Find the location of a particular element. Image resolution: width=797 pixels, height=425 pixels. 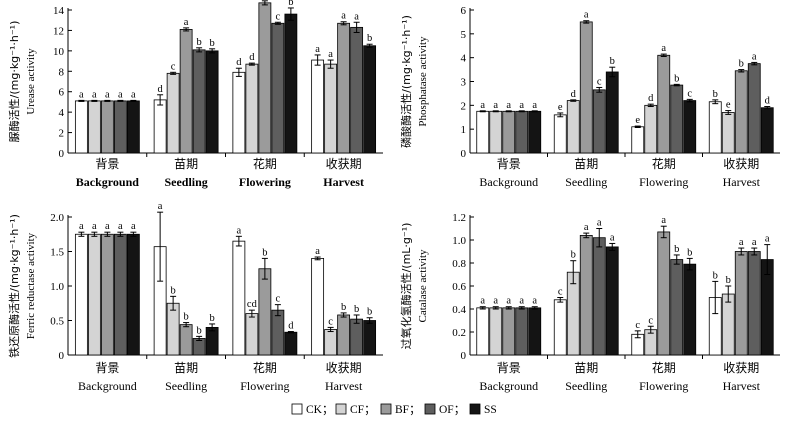

y-tick-label: 1.0 is located at coordinates (459, 241).